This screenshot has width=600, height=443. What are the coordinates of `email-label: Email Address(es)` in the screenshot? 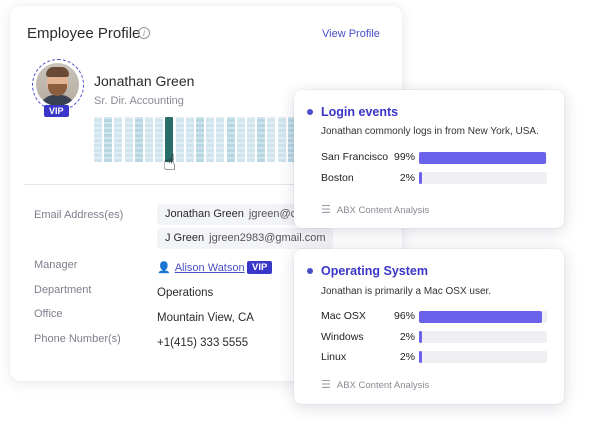 It's located at (79, 215).